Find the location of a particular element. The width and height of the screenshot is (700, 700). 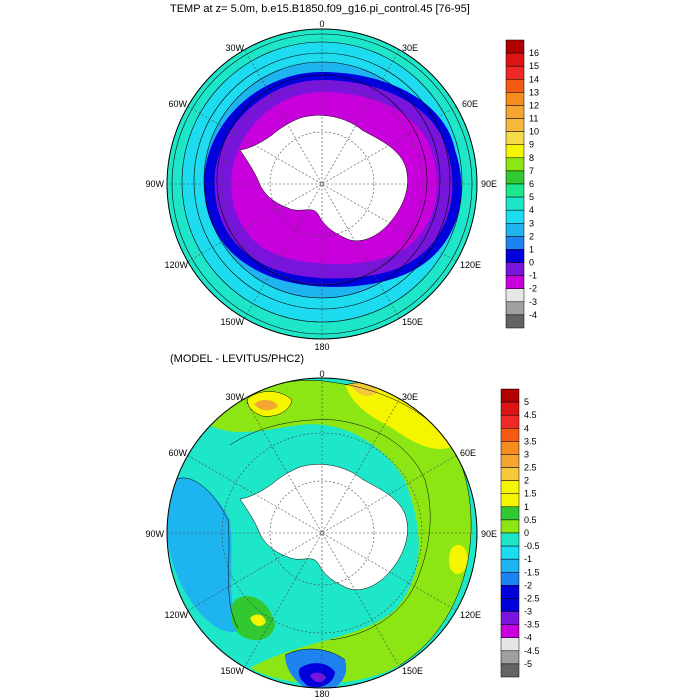

bottom-colorbar-label-1: 4.5 is located at coordinates (530, 415).